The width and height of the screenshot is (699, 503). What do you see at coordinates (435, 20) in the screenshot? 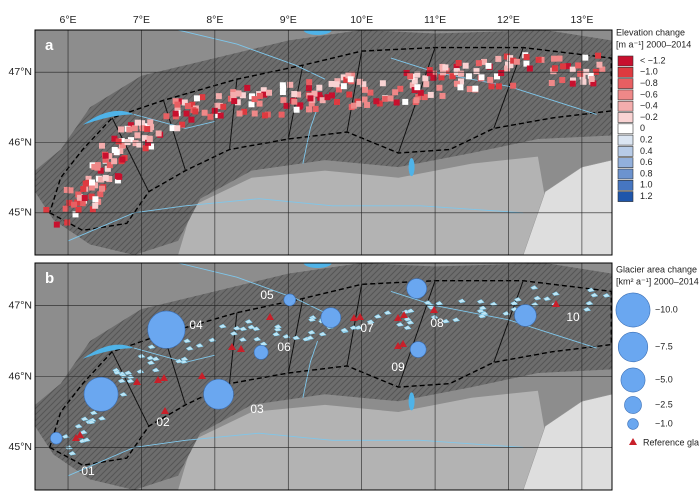
I see `x-tick-label: 11°E` at bounding box center [435, 20].